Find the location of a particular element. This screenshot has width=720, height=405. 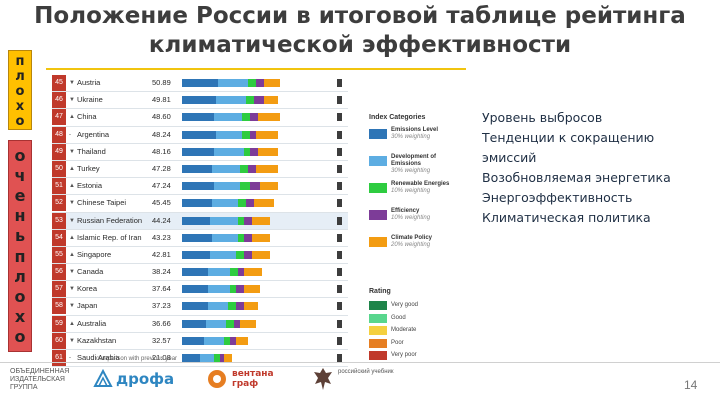

trend-arrow-icon: - is located at coordinates (70, 358).